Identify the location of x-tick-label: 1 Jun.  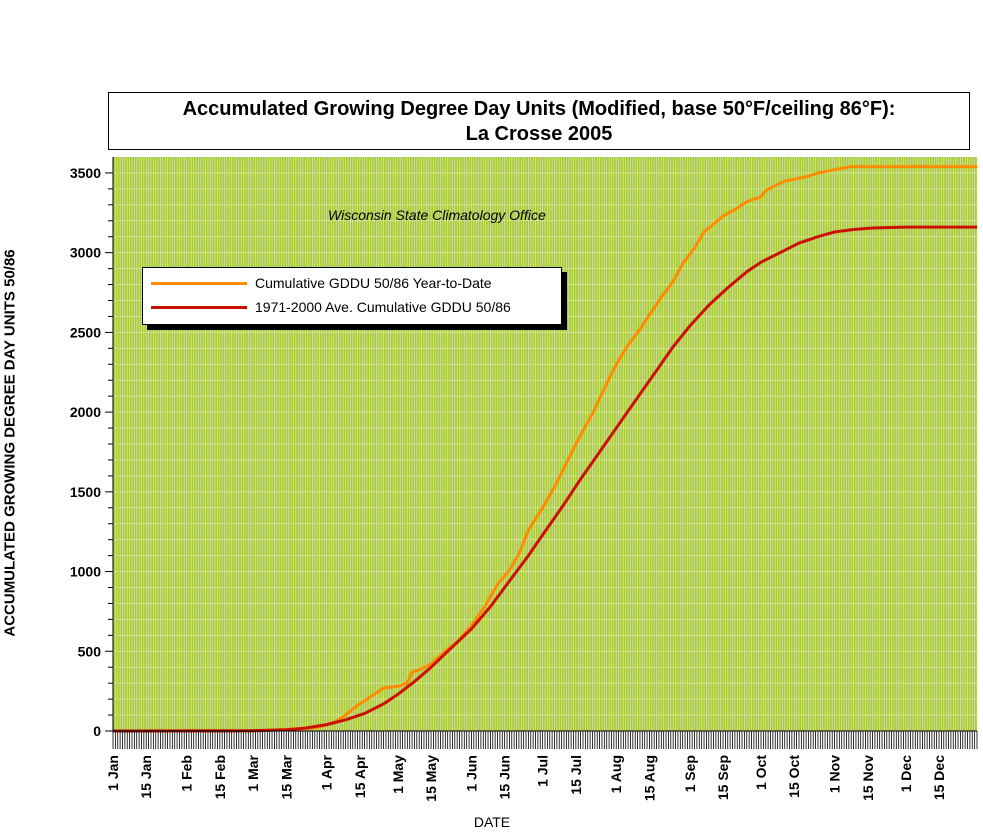
(471, 773).